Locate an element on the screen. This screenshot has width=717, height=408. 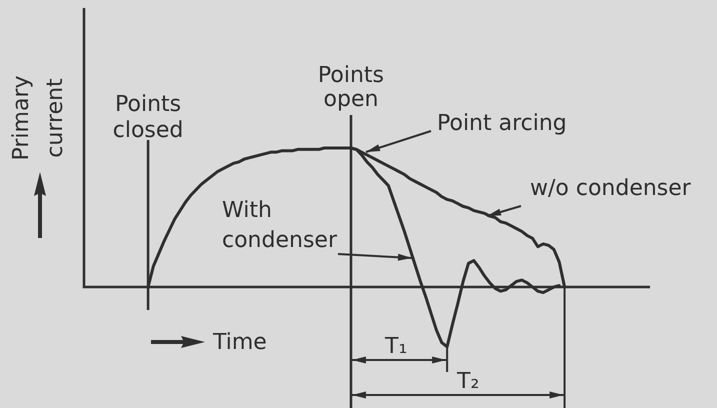
text: Point arcing is located at coordinates (502, 123).